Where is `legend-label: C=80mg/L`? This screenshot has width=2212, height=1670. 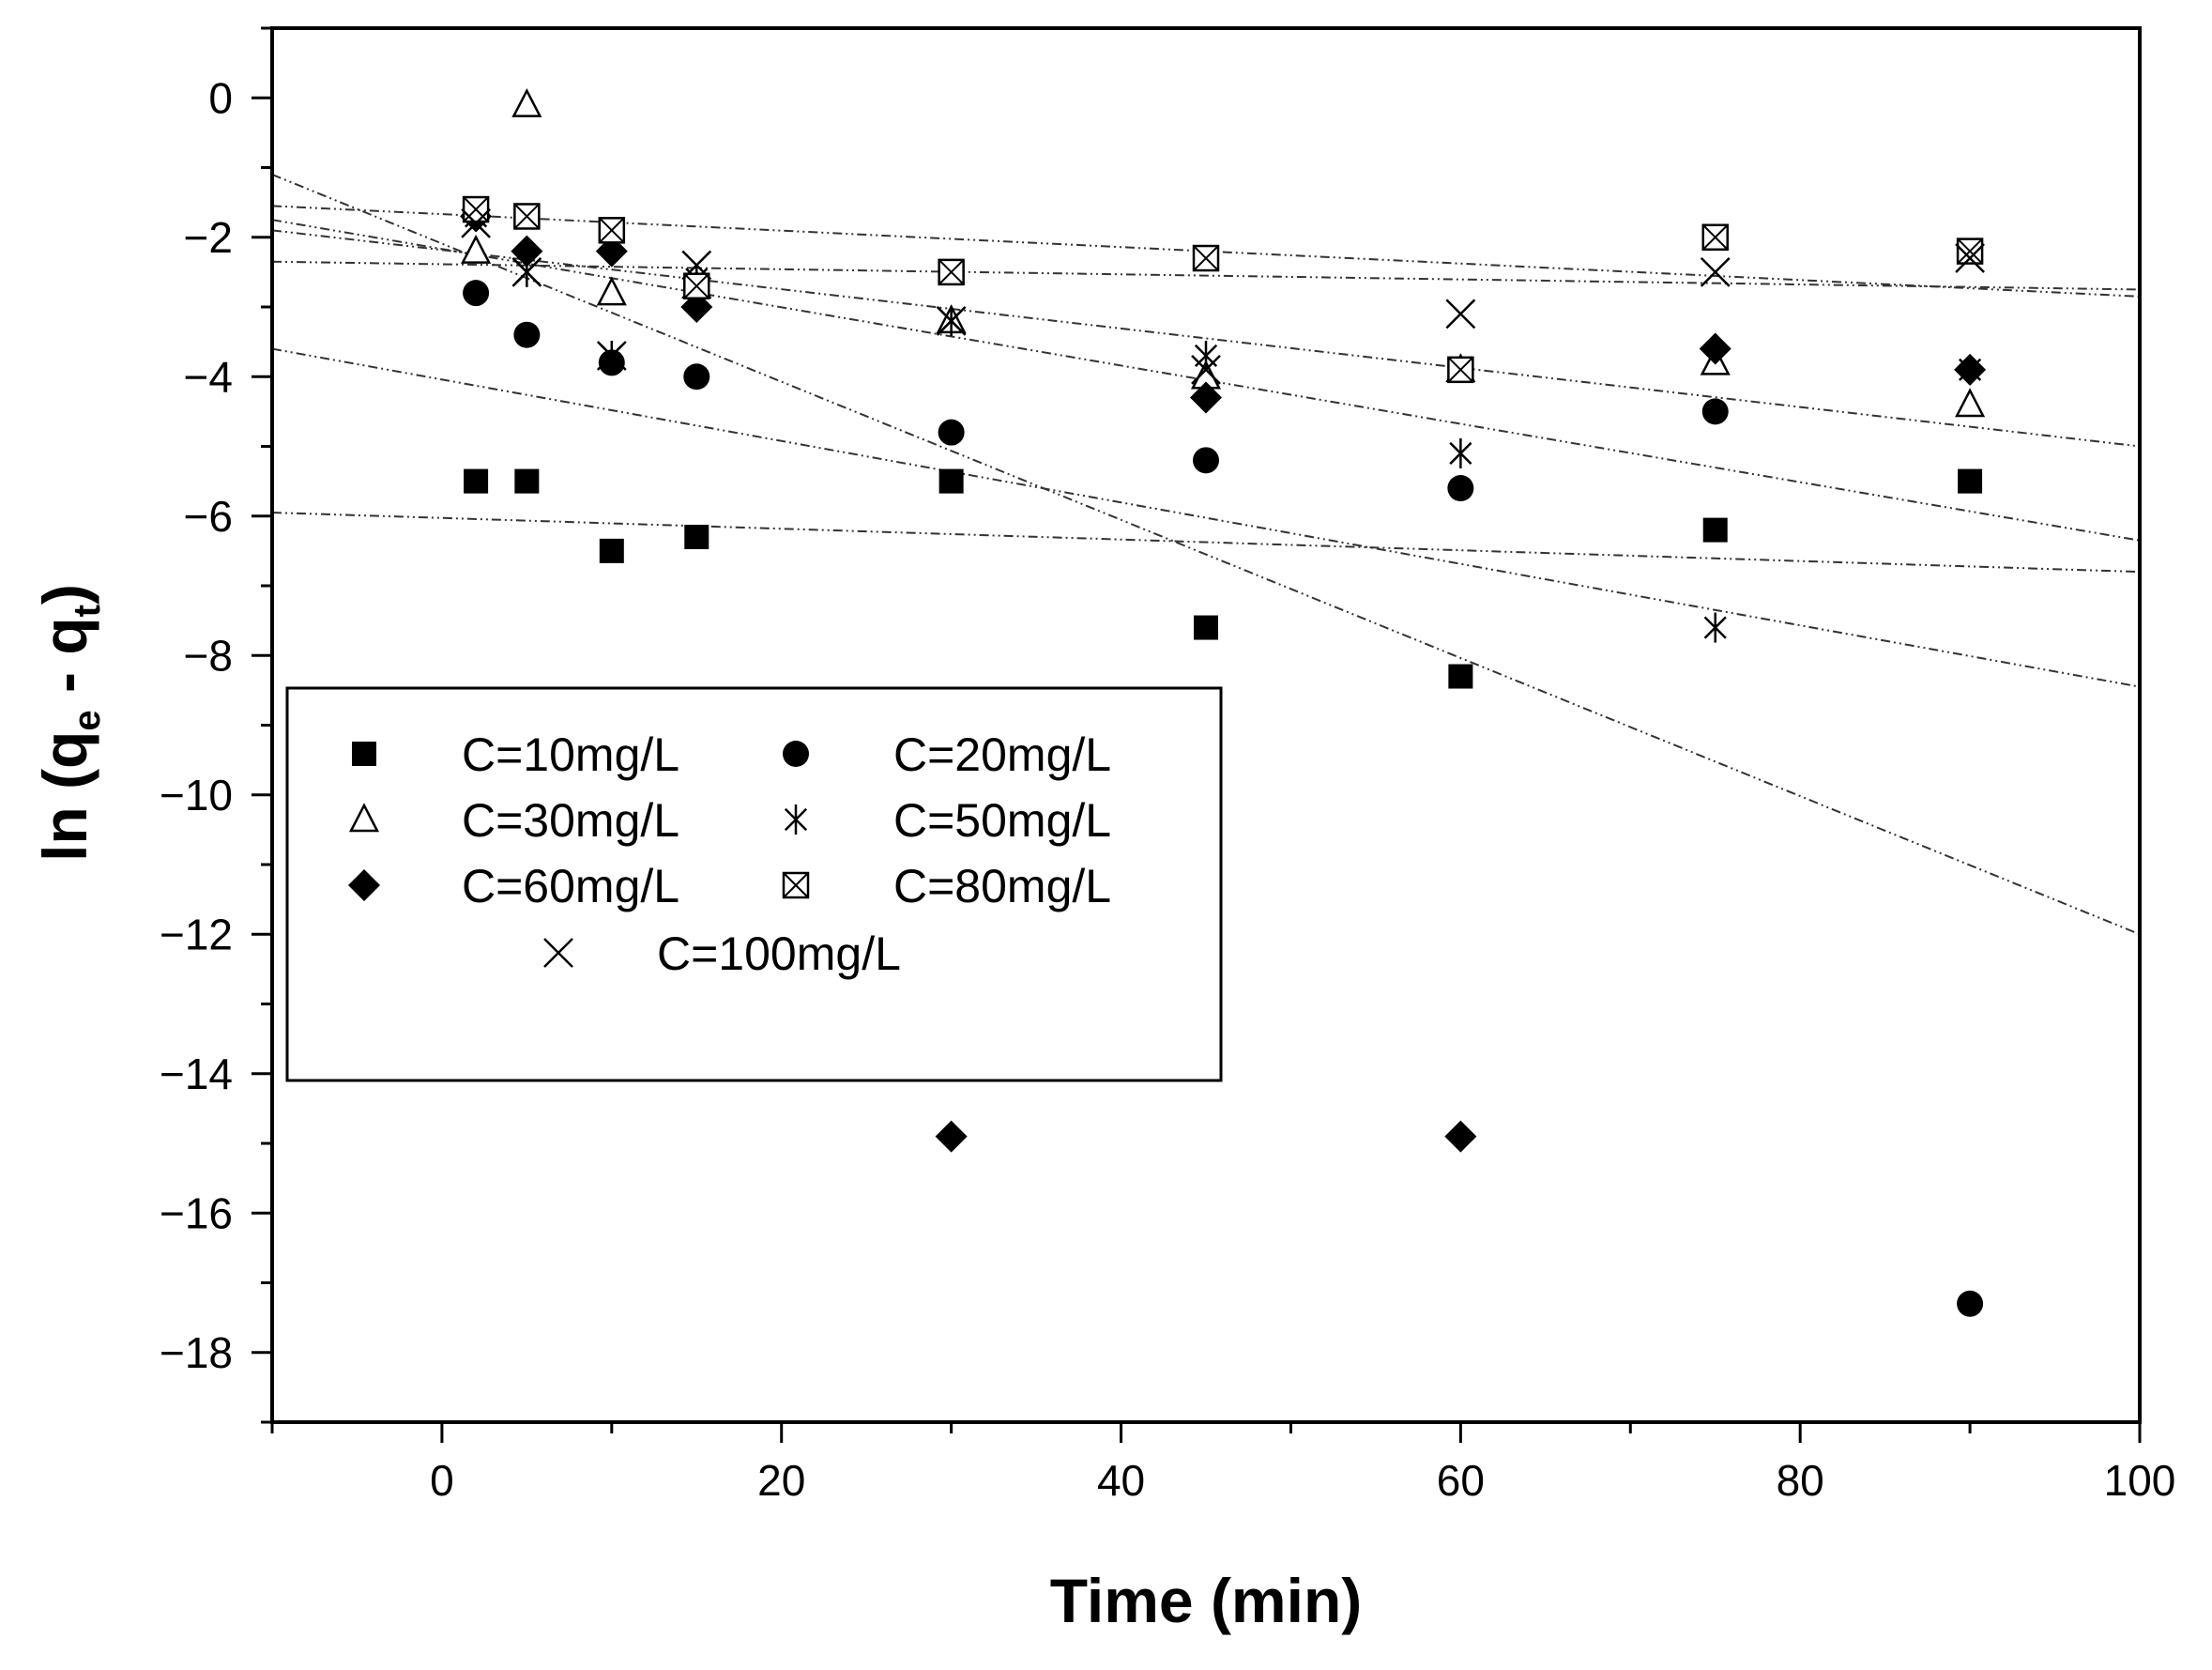
legend-label: C=80mg/L is located at coordinates (1002, 886).